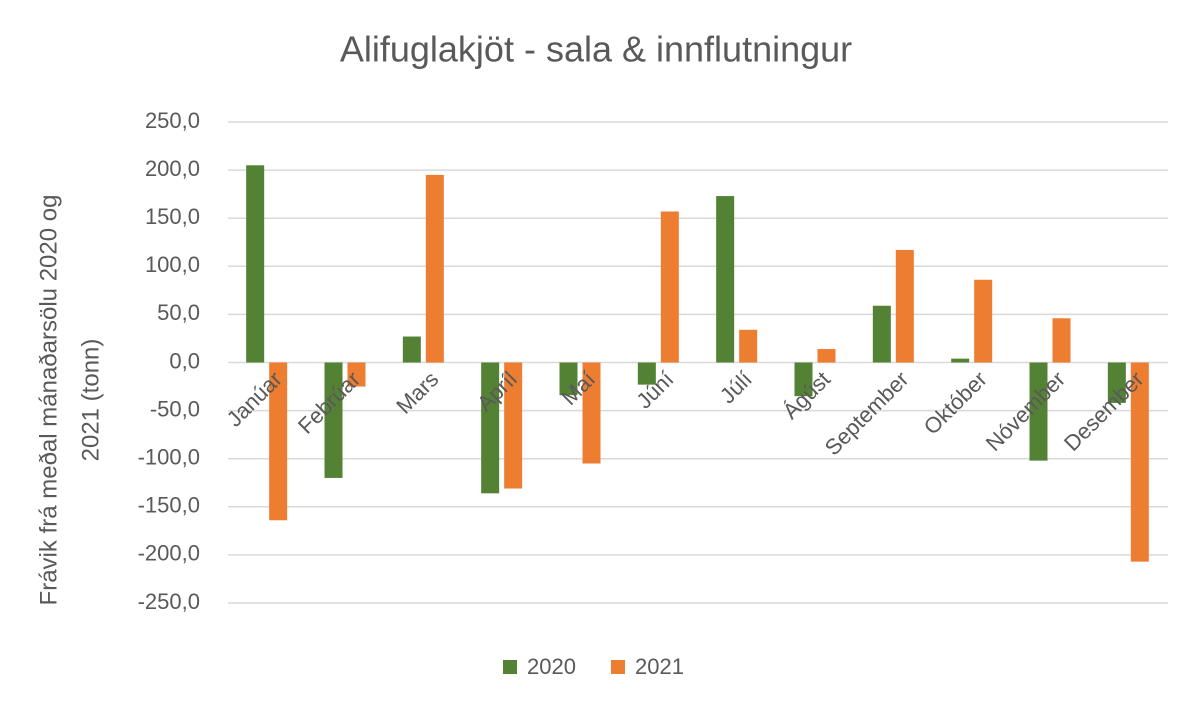  What do you see at coordinates (184, 360) in the screenshot?
I see `y-tick-label: 0,0` at bounding box center [184, 360].